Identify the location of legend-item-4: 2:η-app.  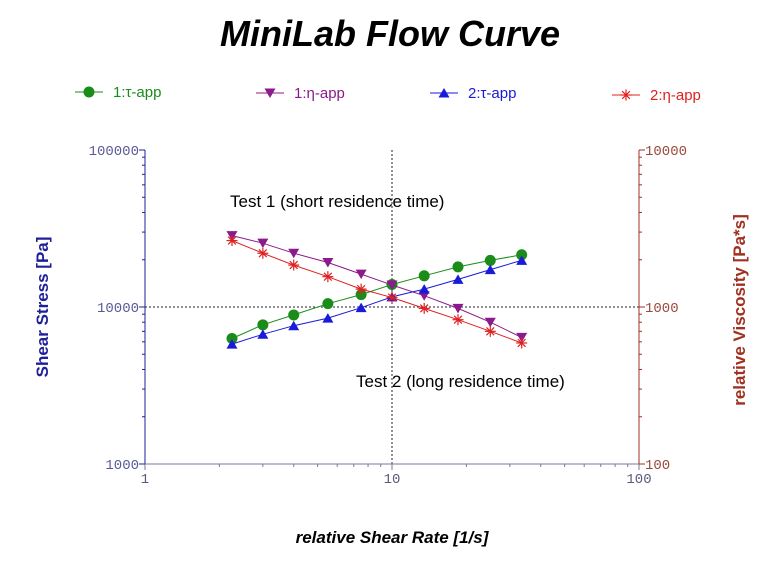
(656, 95).